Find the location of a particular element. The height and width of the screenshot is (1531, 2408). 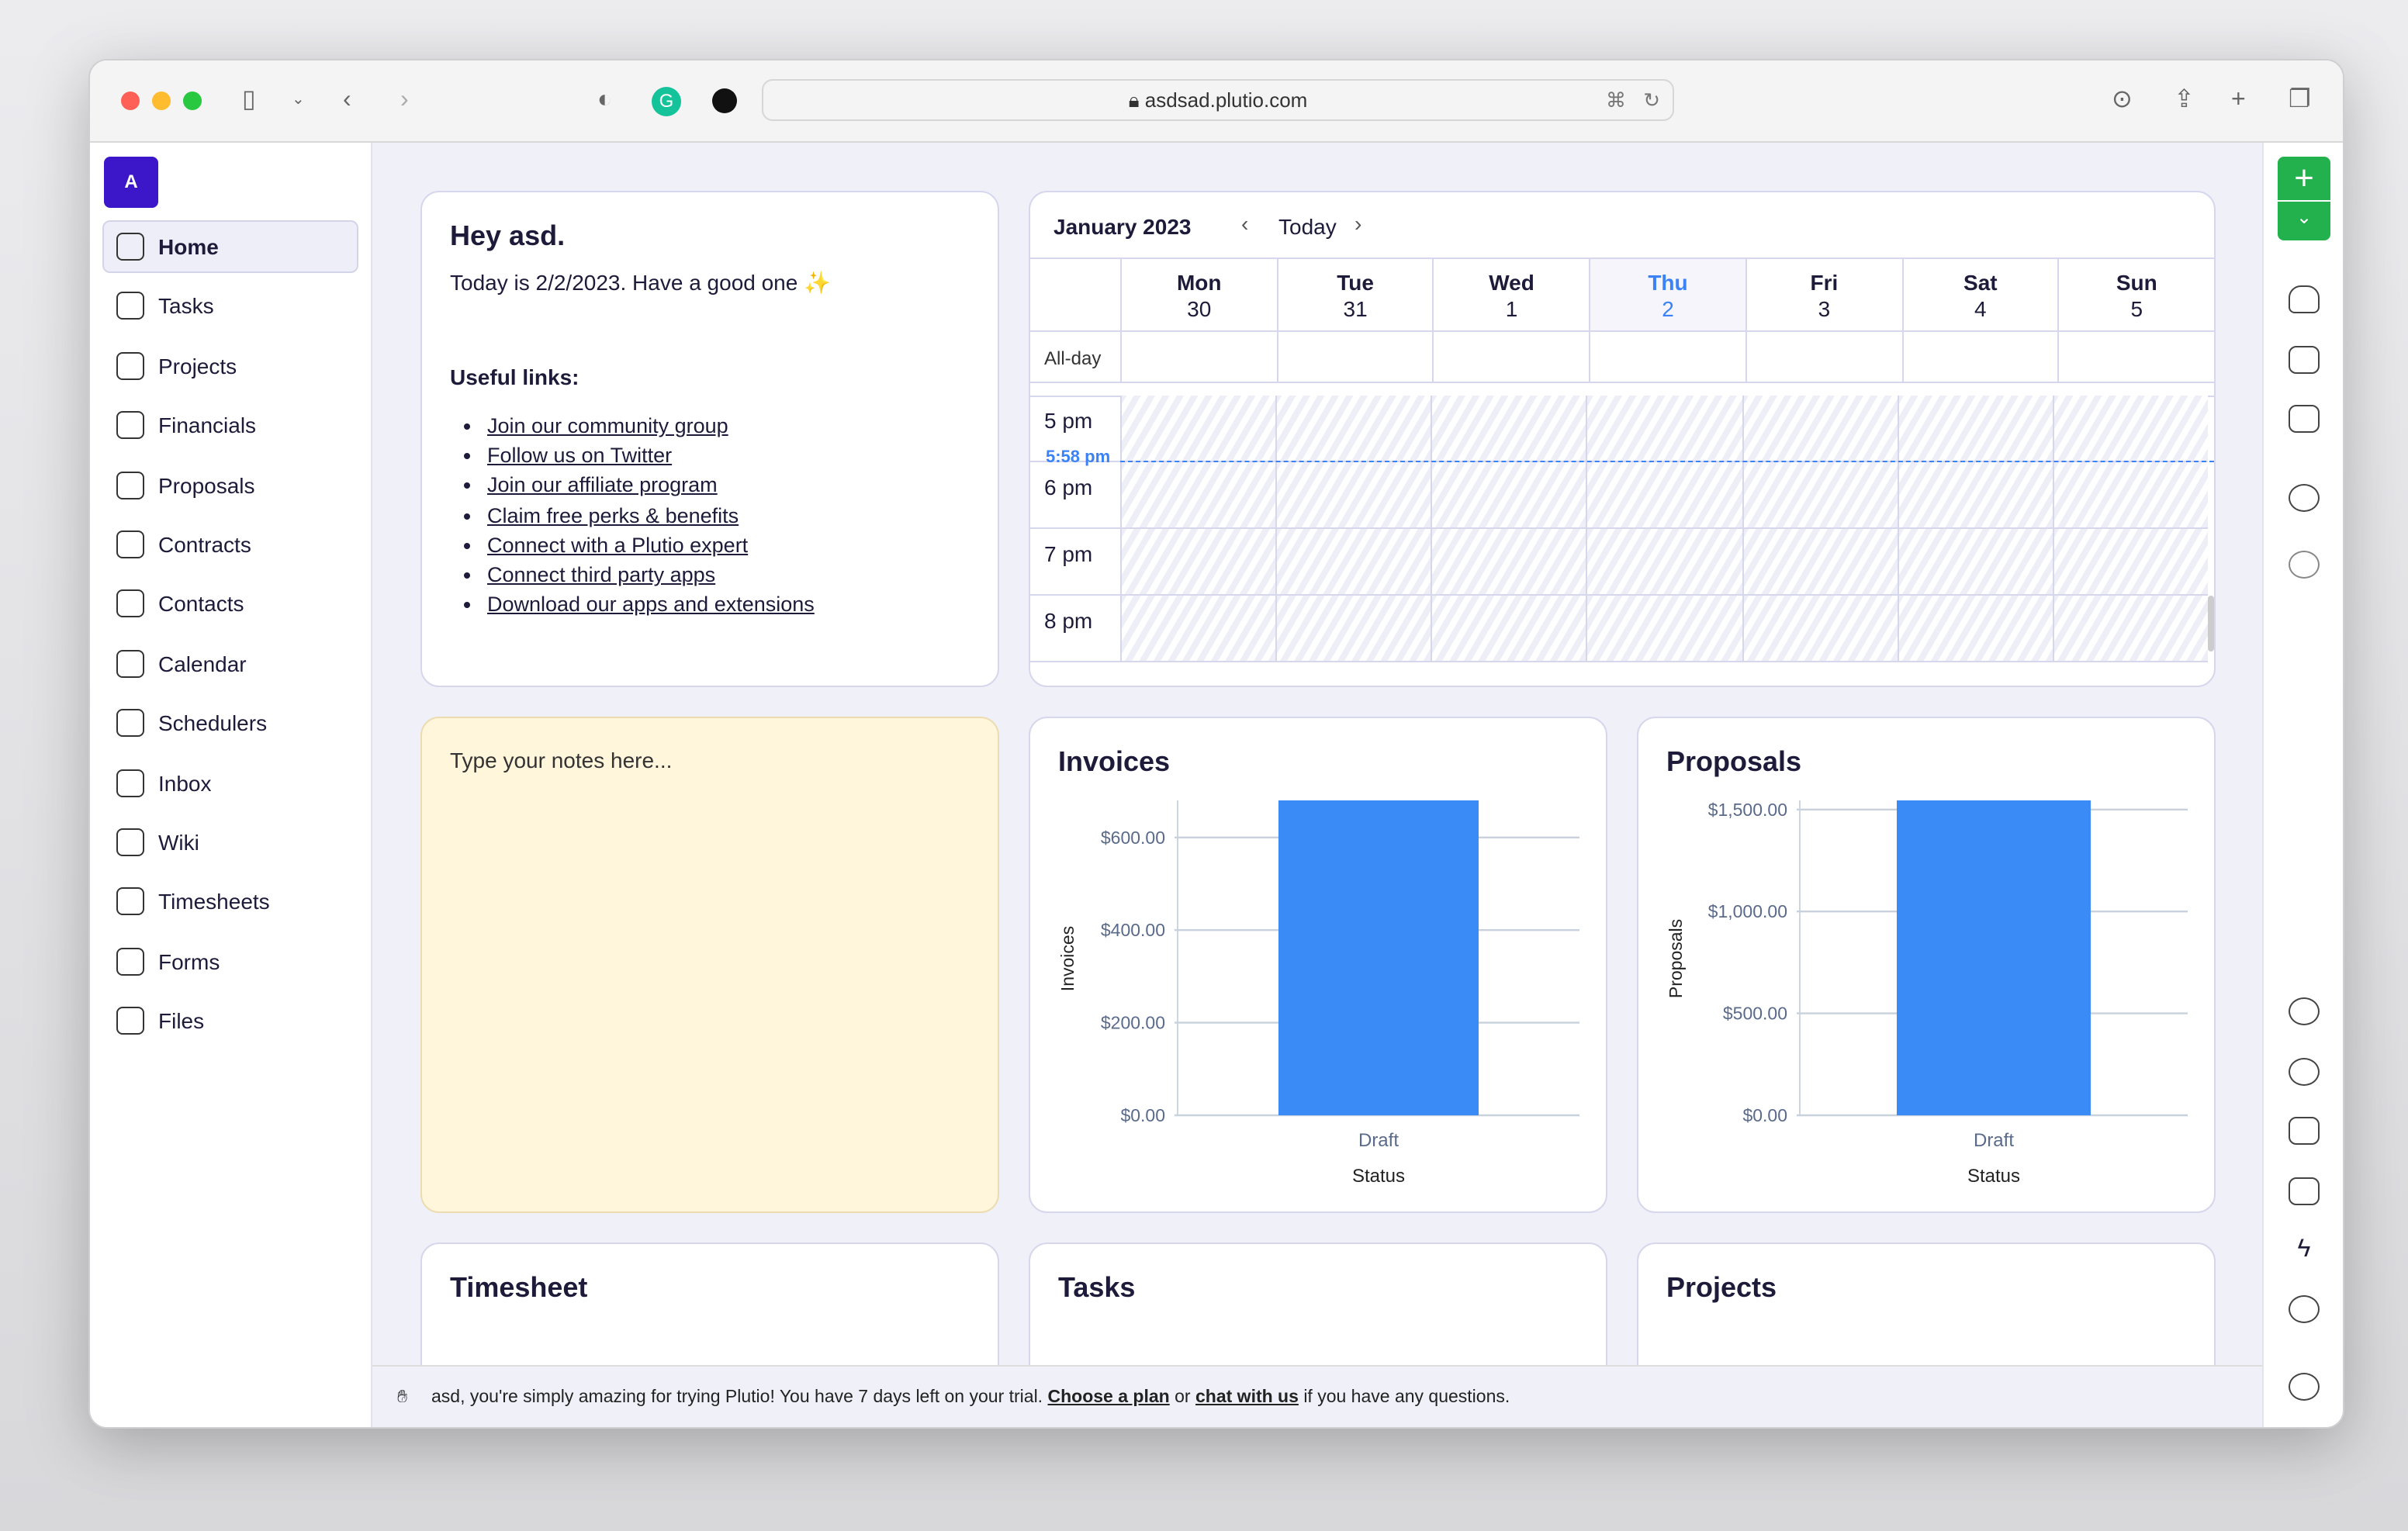

scrollbar is located at coordinates (2211, 623).